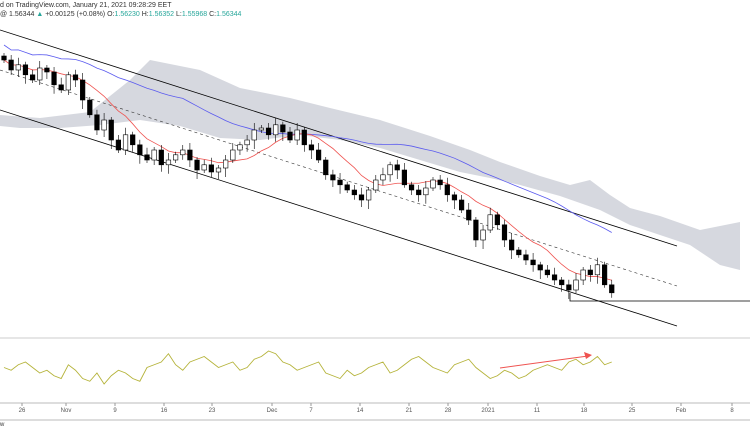 The width and height of the screenshot is (750, 430). Describe the element at coordinates (659, 297) in the screenshot. I see `support-line` at that location.